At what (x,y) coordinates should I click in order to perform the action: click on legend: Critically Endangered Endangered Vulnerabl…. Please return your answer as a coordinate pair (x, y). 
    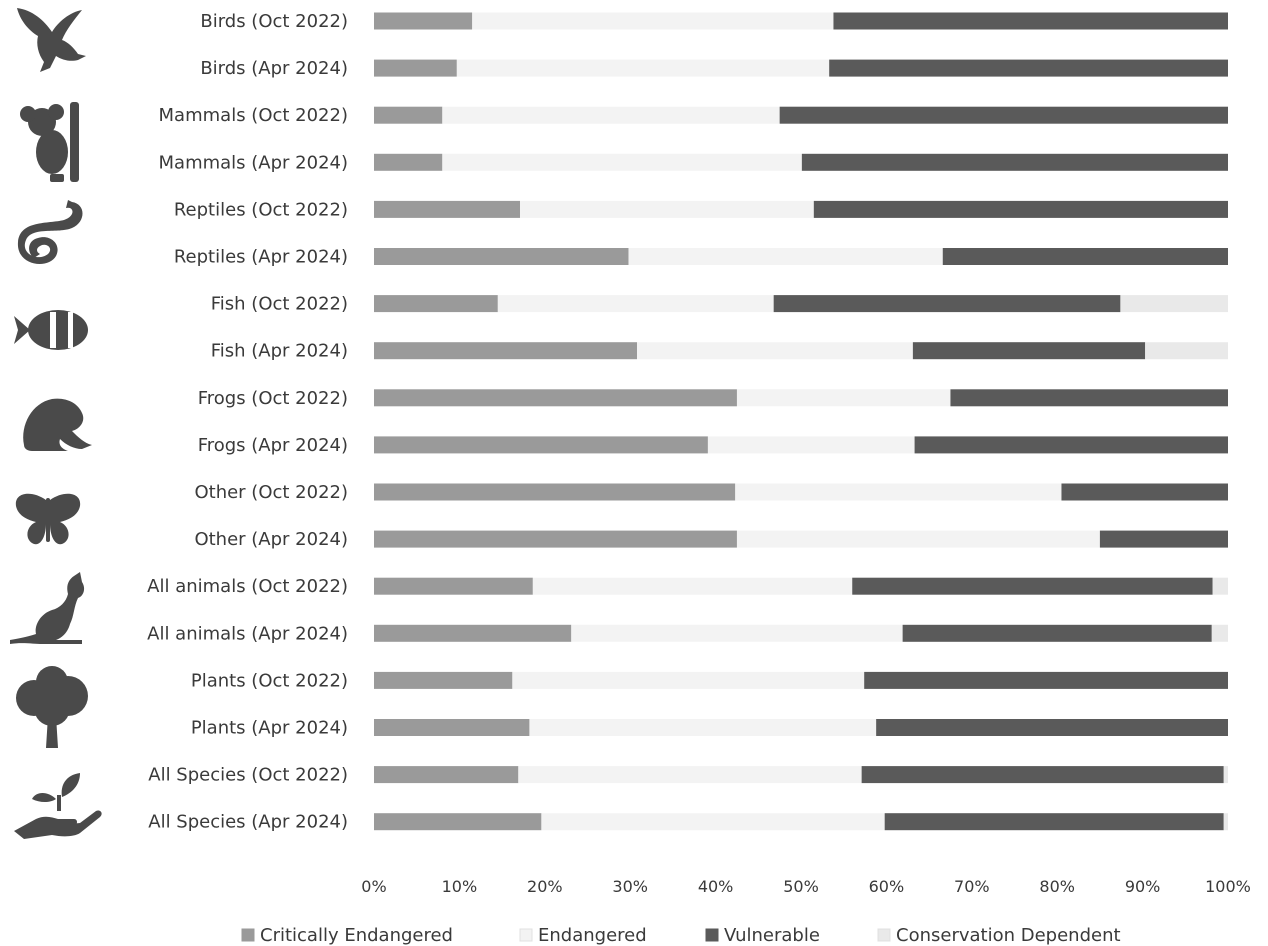
    Looking at the image, I should click on (681, 935).